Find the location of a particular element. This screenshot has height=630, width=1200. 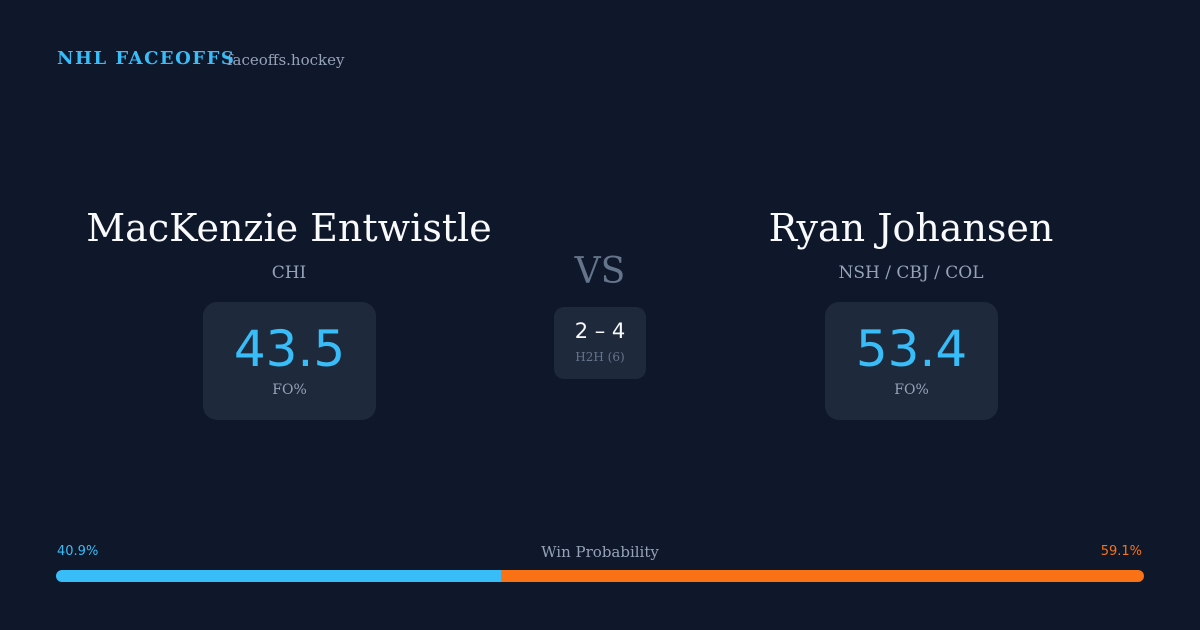

left-probability: 40.9% is located at coordinates (78, 551).